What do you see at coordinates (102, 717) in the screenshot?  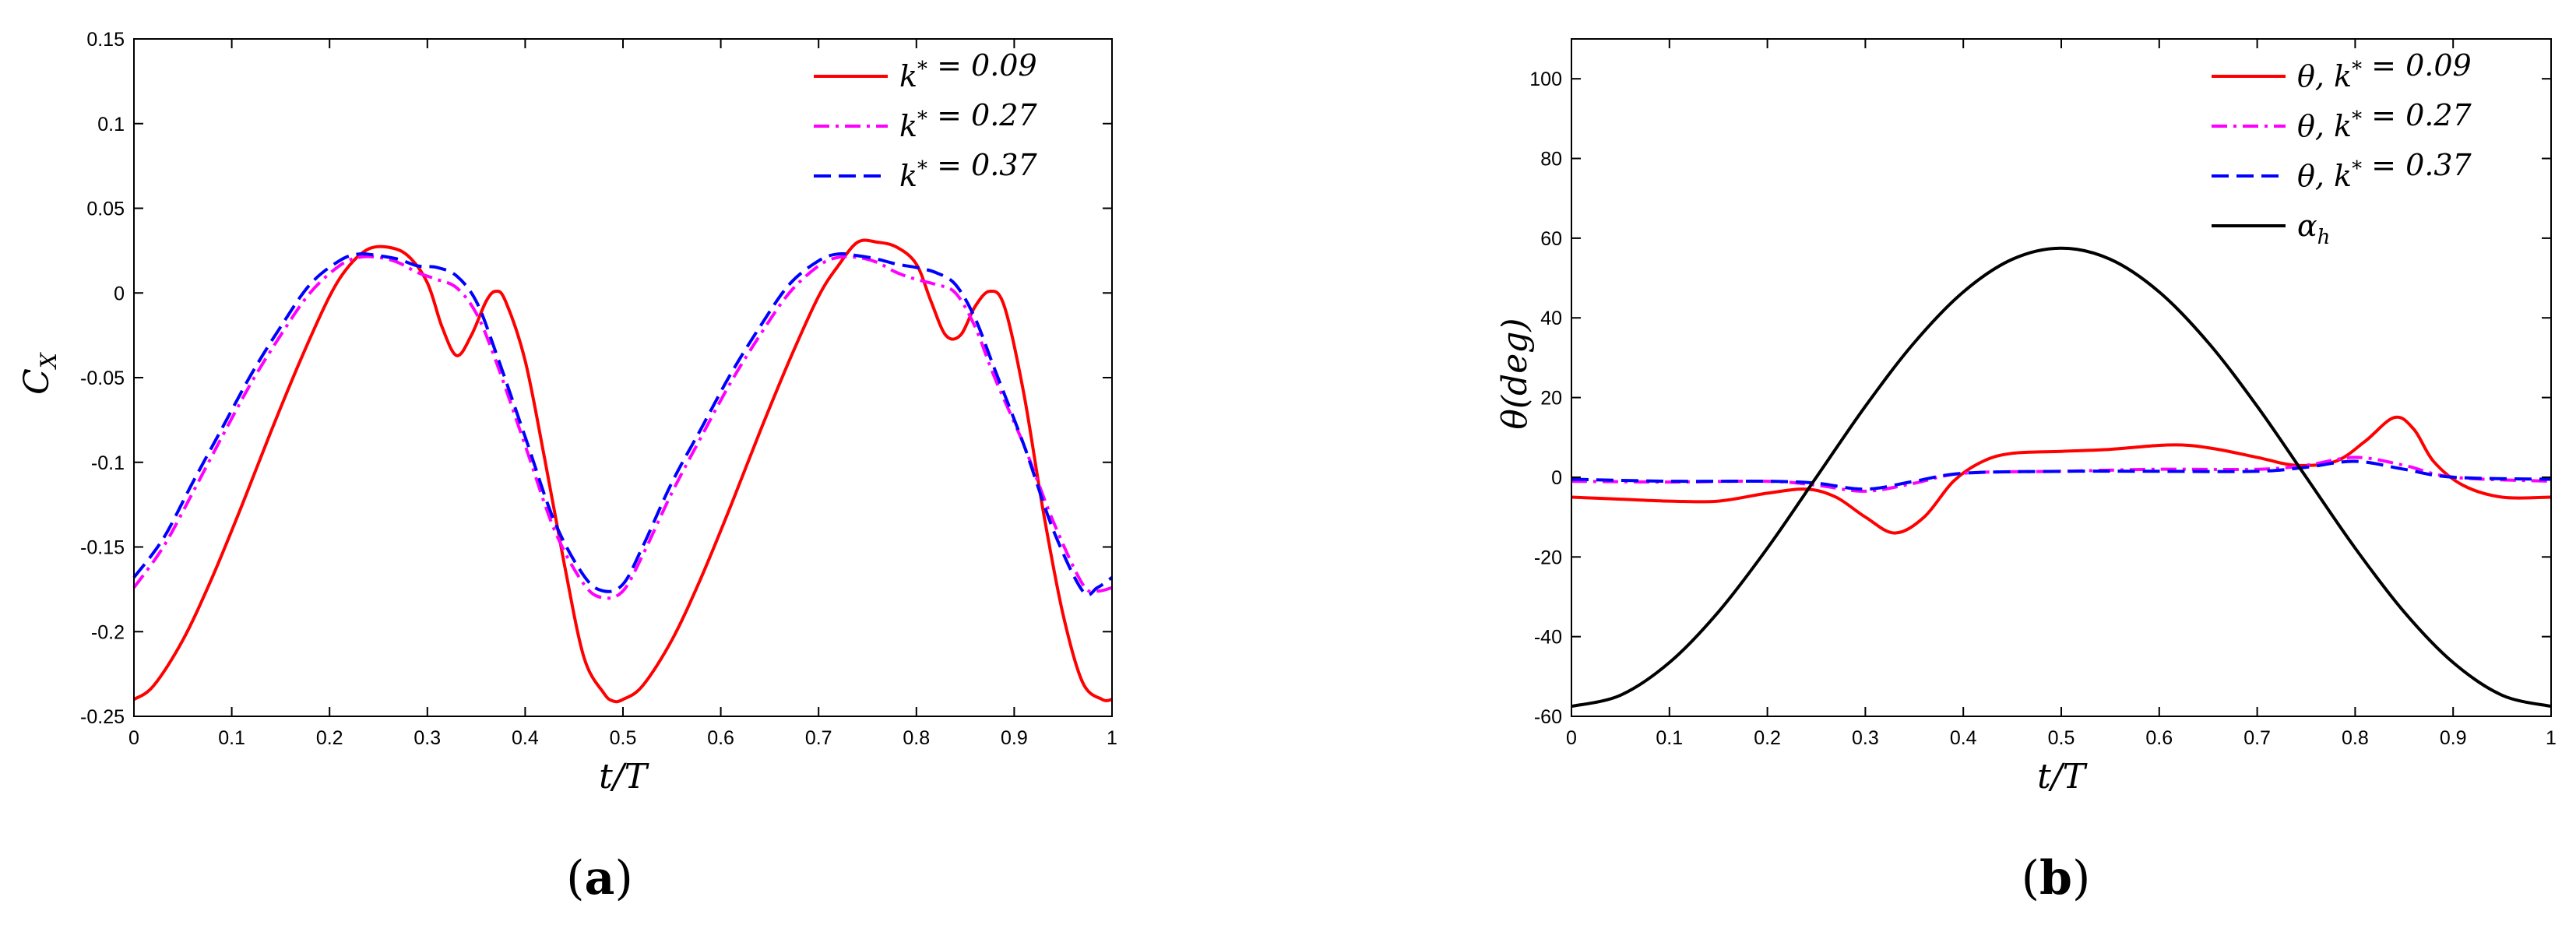 I see `y-tick-label: -0.25` at bounding box center [102, 717].